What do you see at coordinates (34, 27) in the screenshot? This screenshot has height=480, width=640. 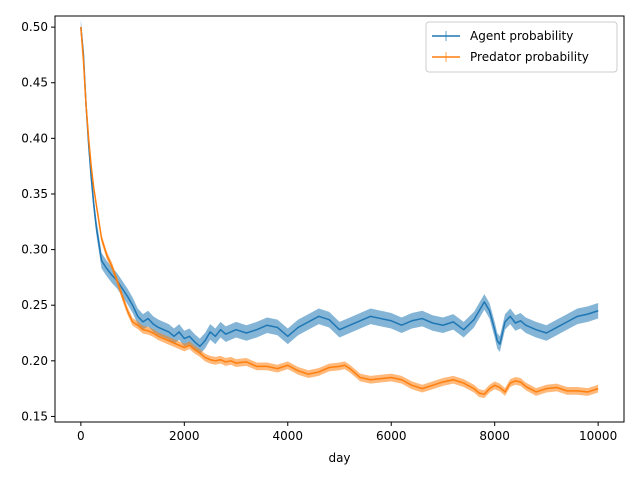 I see `y-tick-label: 0.50` at bounding box center [34, 27].